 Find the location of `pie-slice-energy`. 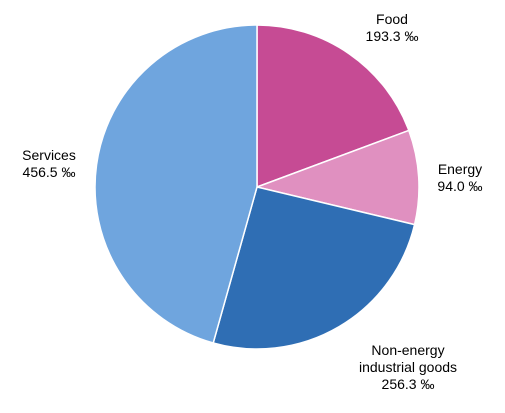

pie-slice-energy is located at coordinates (337, 177).